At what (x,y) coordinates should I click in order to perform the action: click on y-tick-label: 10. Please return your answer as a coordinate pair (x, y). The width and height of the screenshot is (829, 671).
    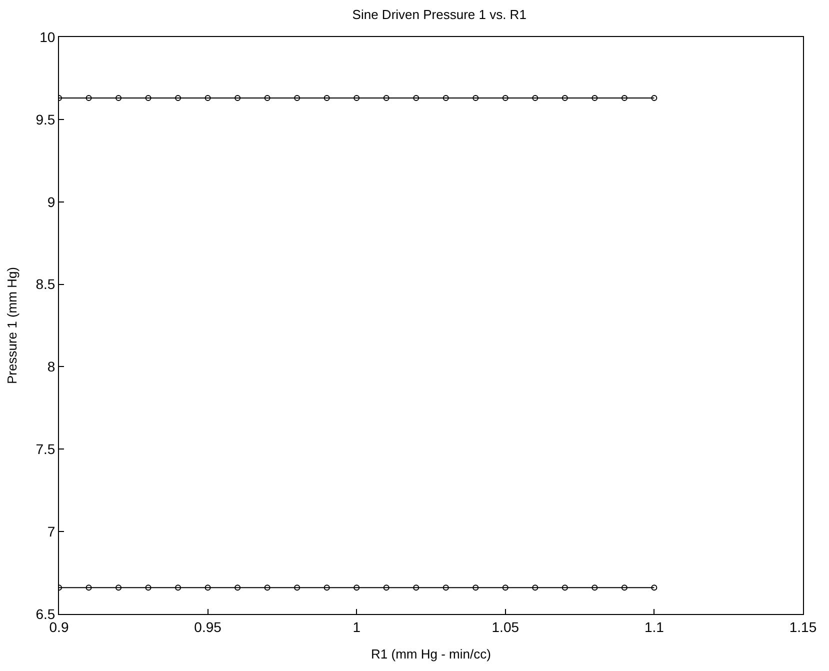
    Looking at the image, I should click on (48, 36).